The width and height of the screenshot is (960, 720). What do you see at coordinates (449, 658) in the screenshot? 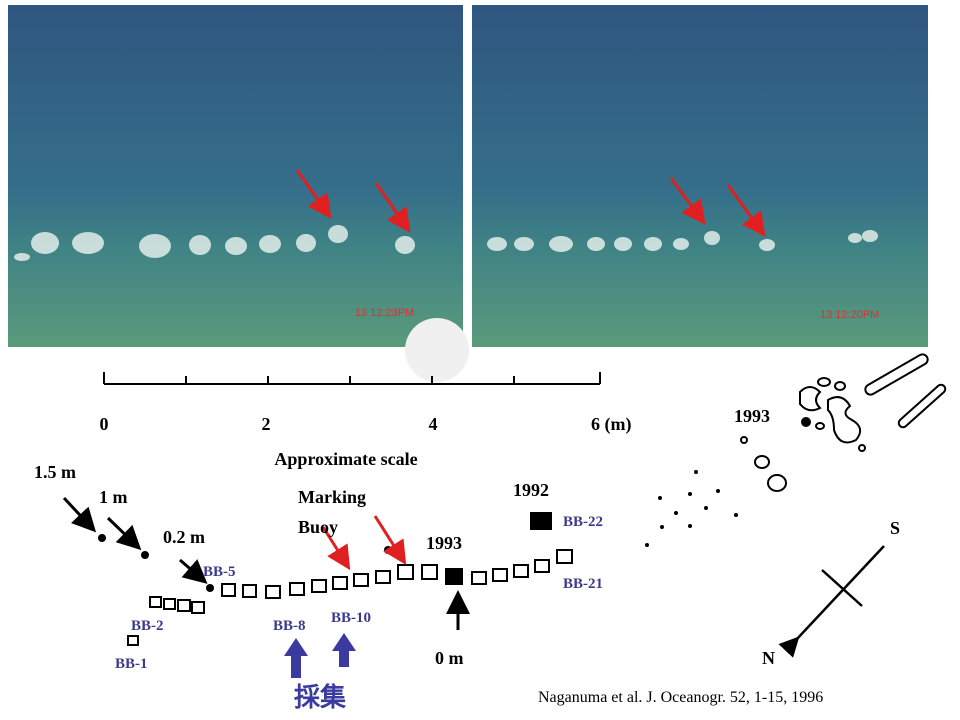
I see `zero-label: 0 m` at bounding box center [449, 658].